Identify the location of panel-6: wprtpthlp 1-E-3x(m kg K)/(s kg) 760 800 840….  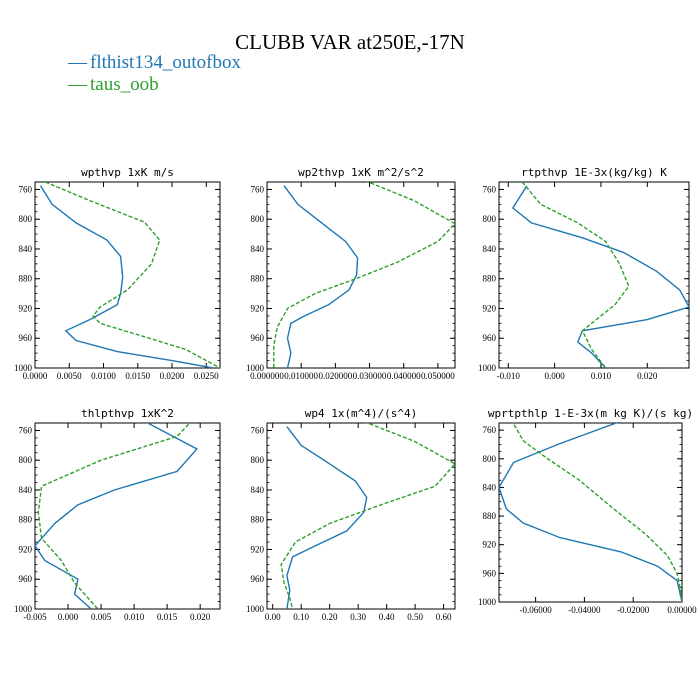
(587, 511).